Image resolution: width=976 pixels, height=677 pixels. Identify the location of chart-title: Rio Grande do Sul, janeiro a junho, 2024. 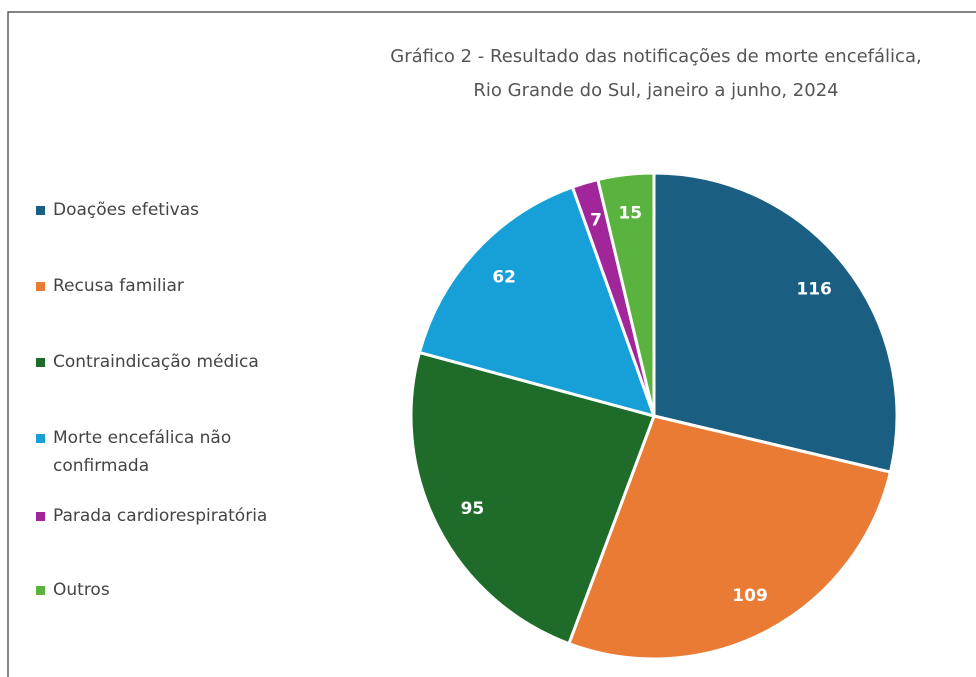
(655, 90).